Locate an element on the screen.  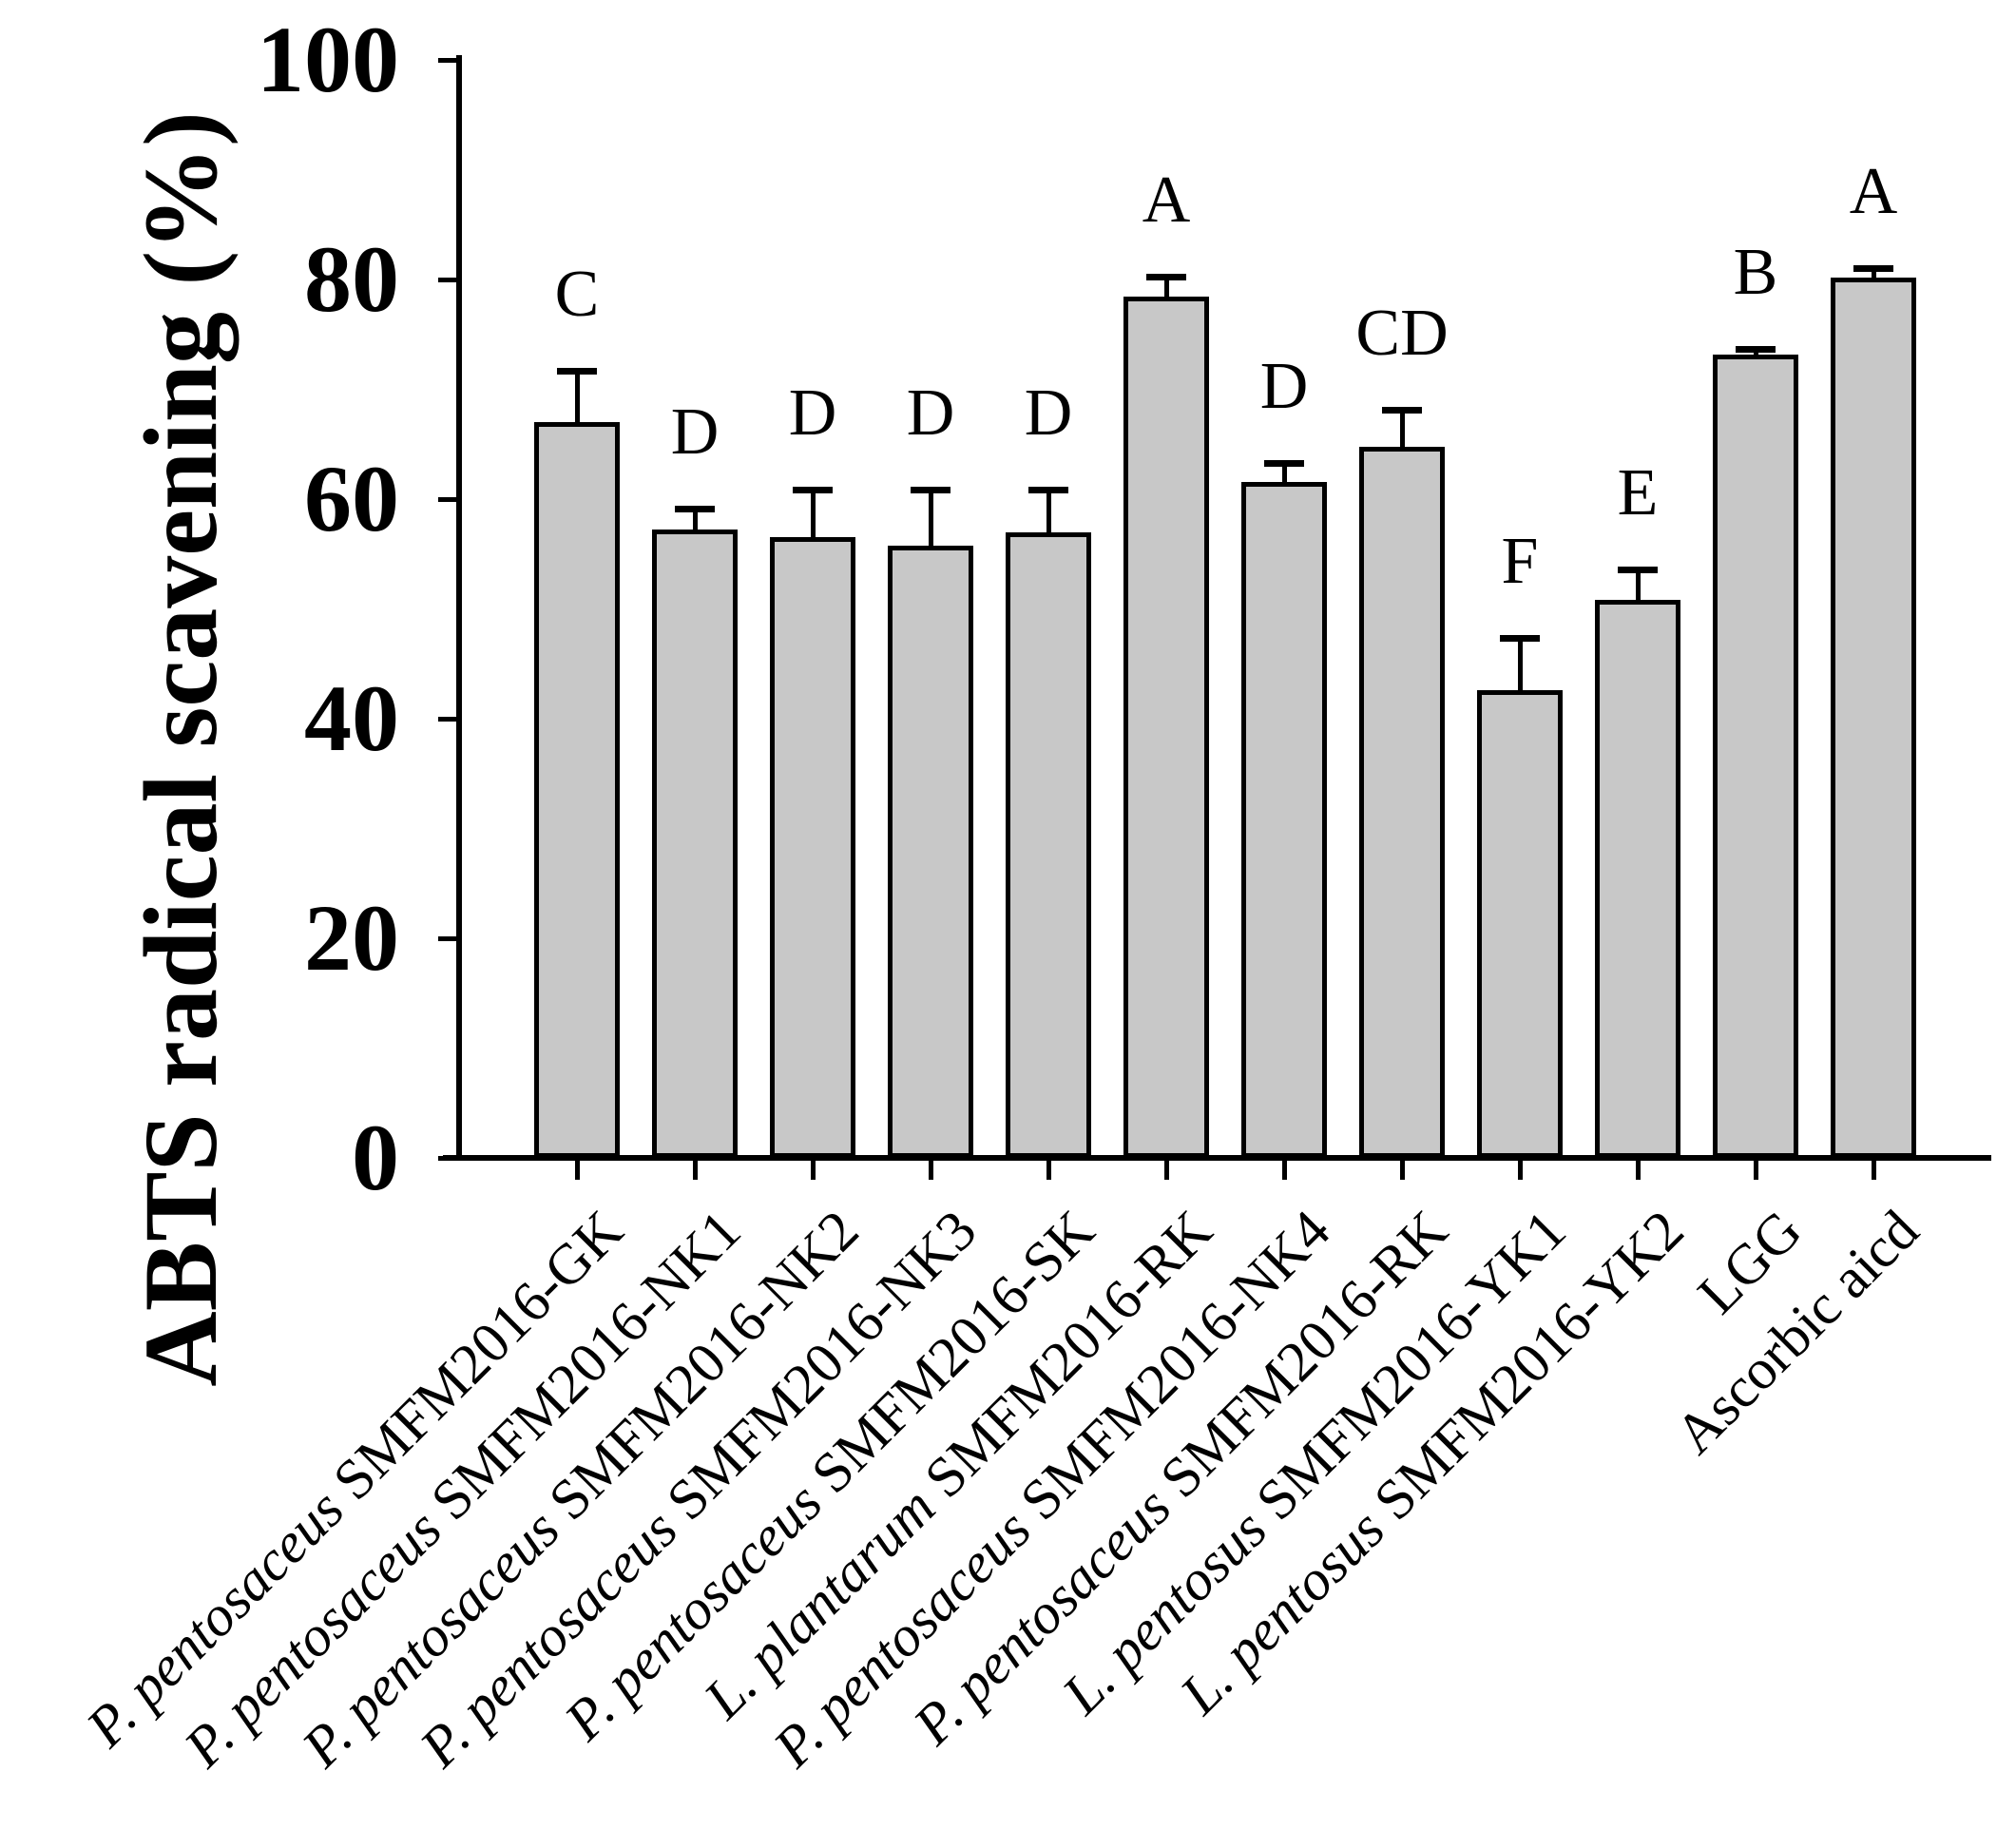
significance-letter: E is located at coordinates (1638, 493).